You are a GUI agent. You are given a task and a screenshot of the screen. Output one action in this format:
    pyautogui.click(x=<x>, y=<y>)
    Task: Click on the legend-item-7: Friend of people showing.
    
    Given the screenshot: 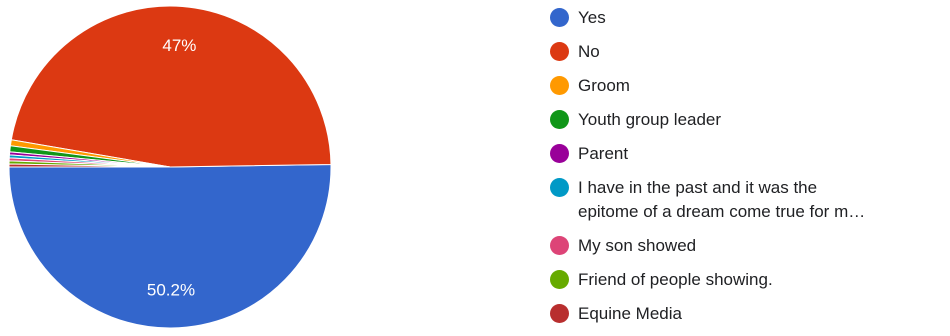 What is the action you would take?
    pyautogui.click(x=748, y=280)
    